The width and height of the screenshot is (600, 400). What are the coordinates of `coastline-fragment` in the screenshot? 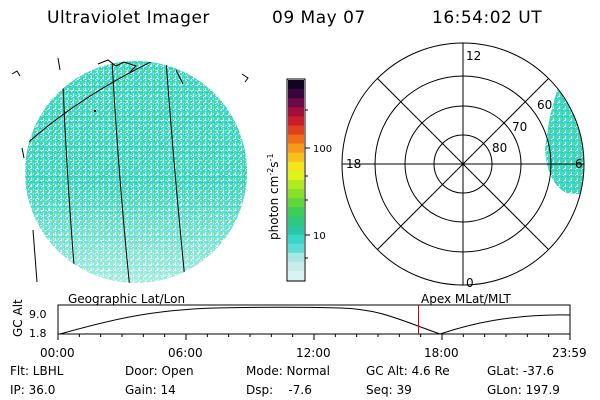 It's located at (130, 76).